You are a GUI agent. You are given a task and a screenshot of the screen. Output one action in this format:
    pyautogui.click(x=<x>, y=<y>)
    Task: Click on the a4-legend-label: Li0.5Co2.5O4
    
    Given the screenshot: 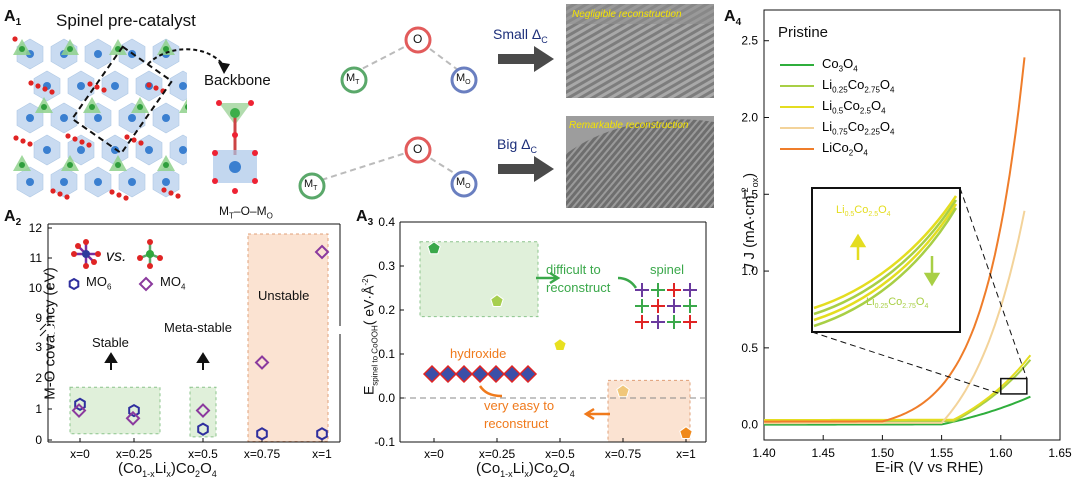 What is the action you would take?
    pyautogui.click(x=854, y=106)
    